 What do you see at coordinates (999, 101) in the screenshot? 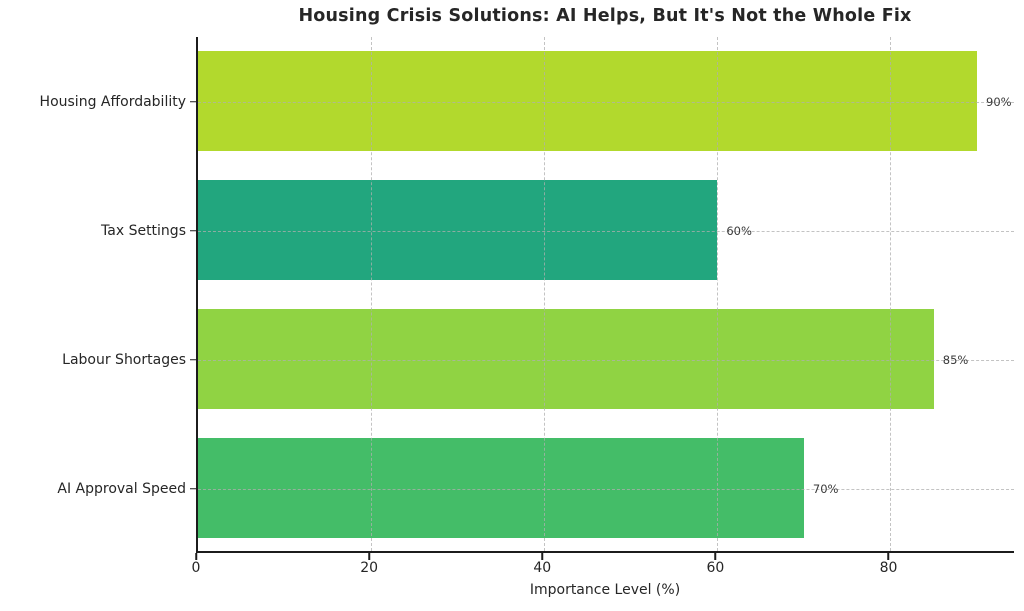
I see `value-label: 90%` at bounding box center [999, 101].